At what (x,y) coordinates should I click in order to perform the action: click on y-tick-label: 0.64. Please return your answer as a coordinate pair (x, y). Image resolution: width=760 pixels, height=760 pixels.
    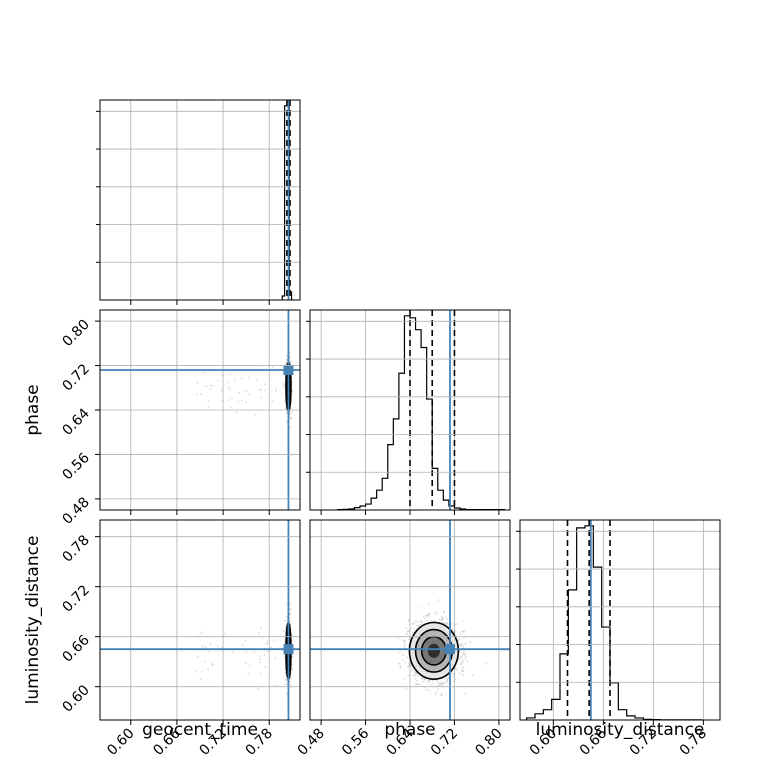
    Looking at the image, I should click on (75, 421).